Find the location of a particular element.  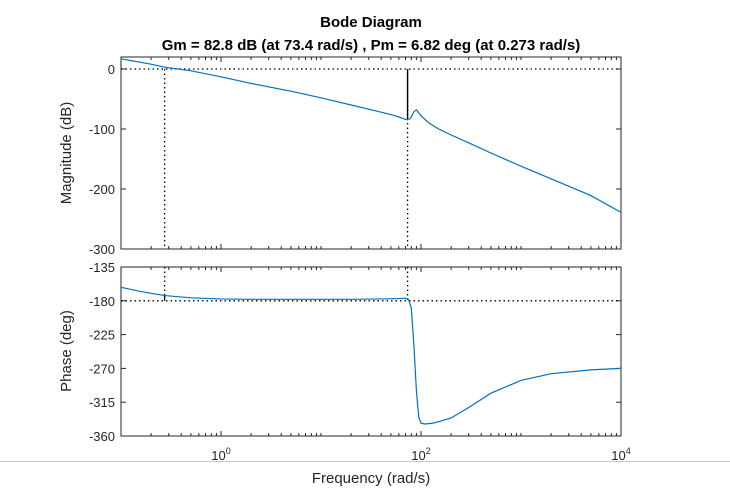

y-tick-label: -315 is located at coordinates (102, 402).